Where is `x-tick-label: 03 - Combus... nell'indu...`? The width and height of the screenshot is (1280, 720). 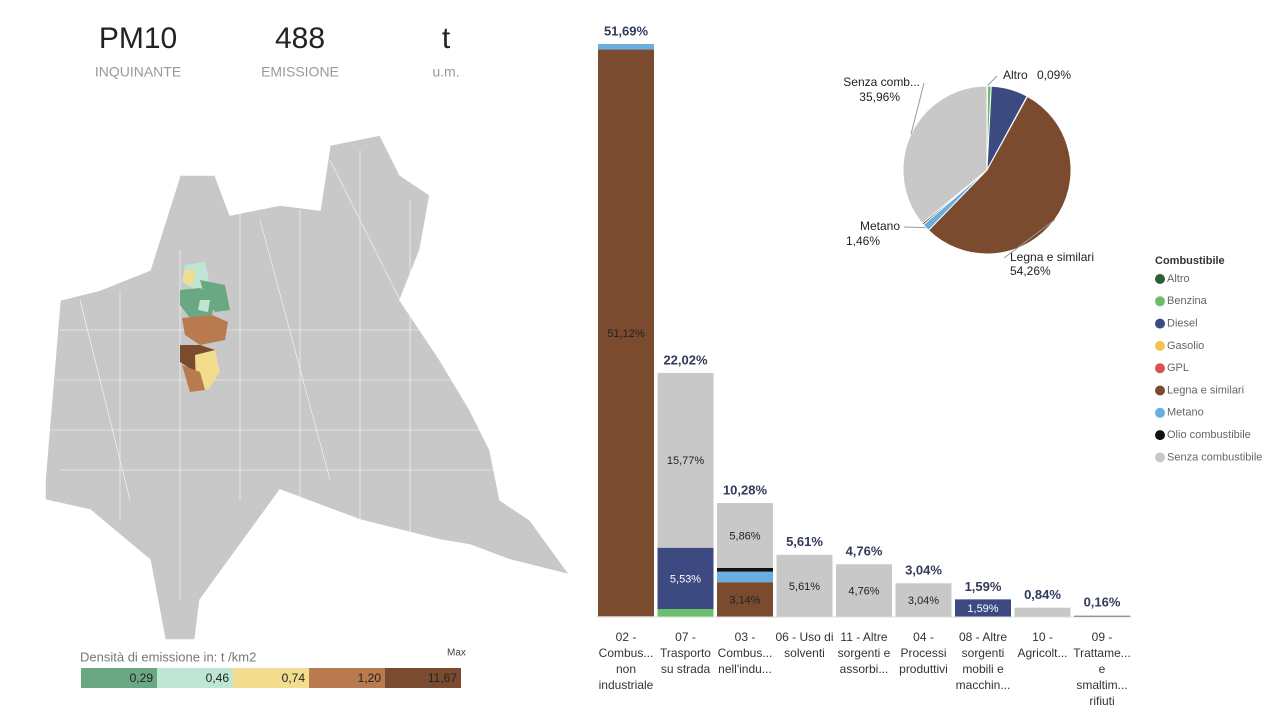
x-tick-label: 03 - Combus... nell'indu... is located at coordinates (745, 653).